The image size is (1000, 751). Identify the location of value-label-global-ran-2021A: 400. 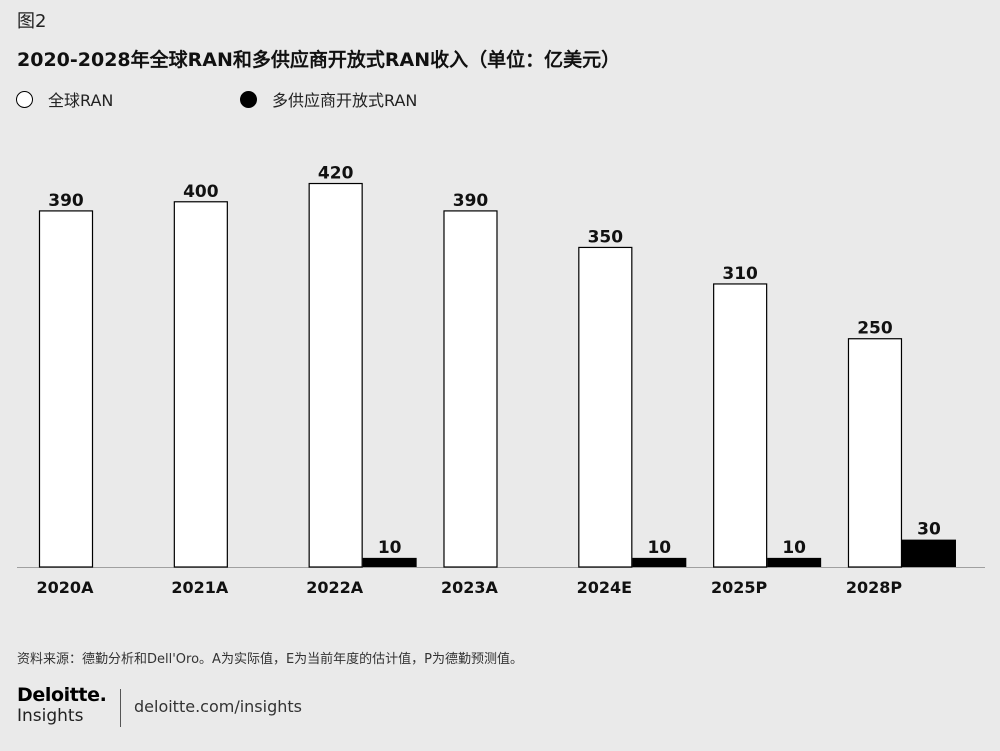
(201, 192).